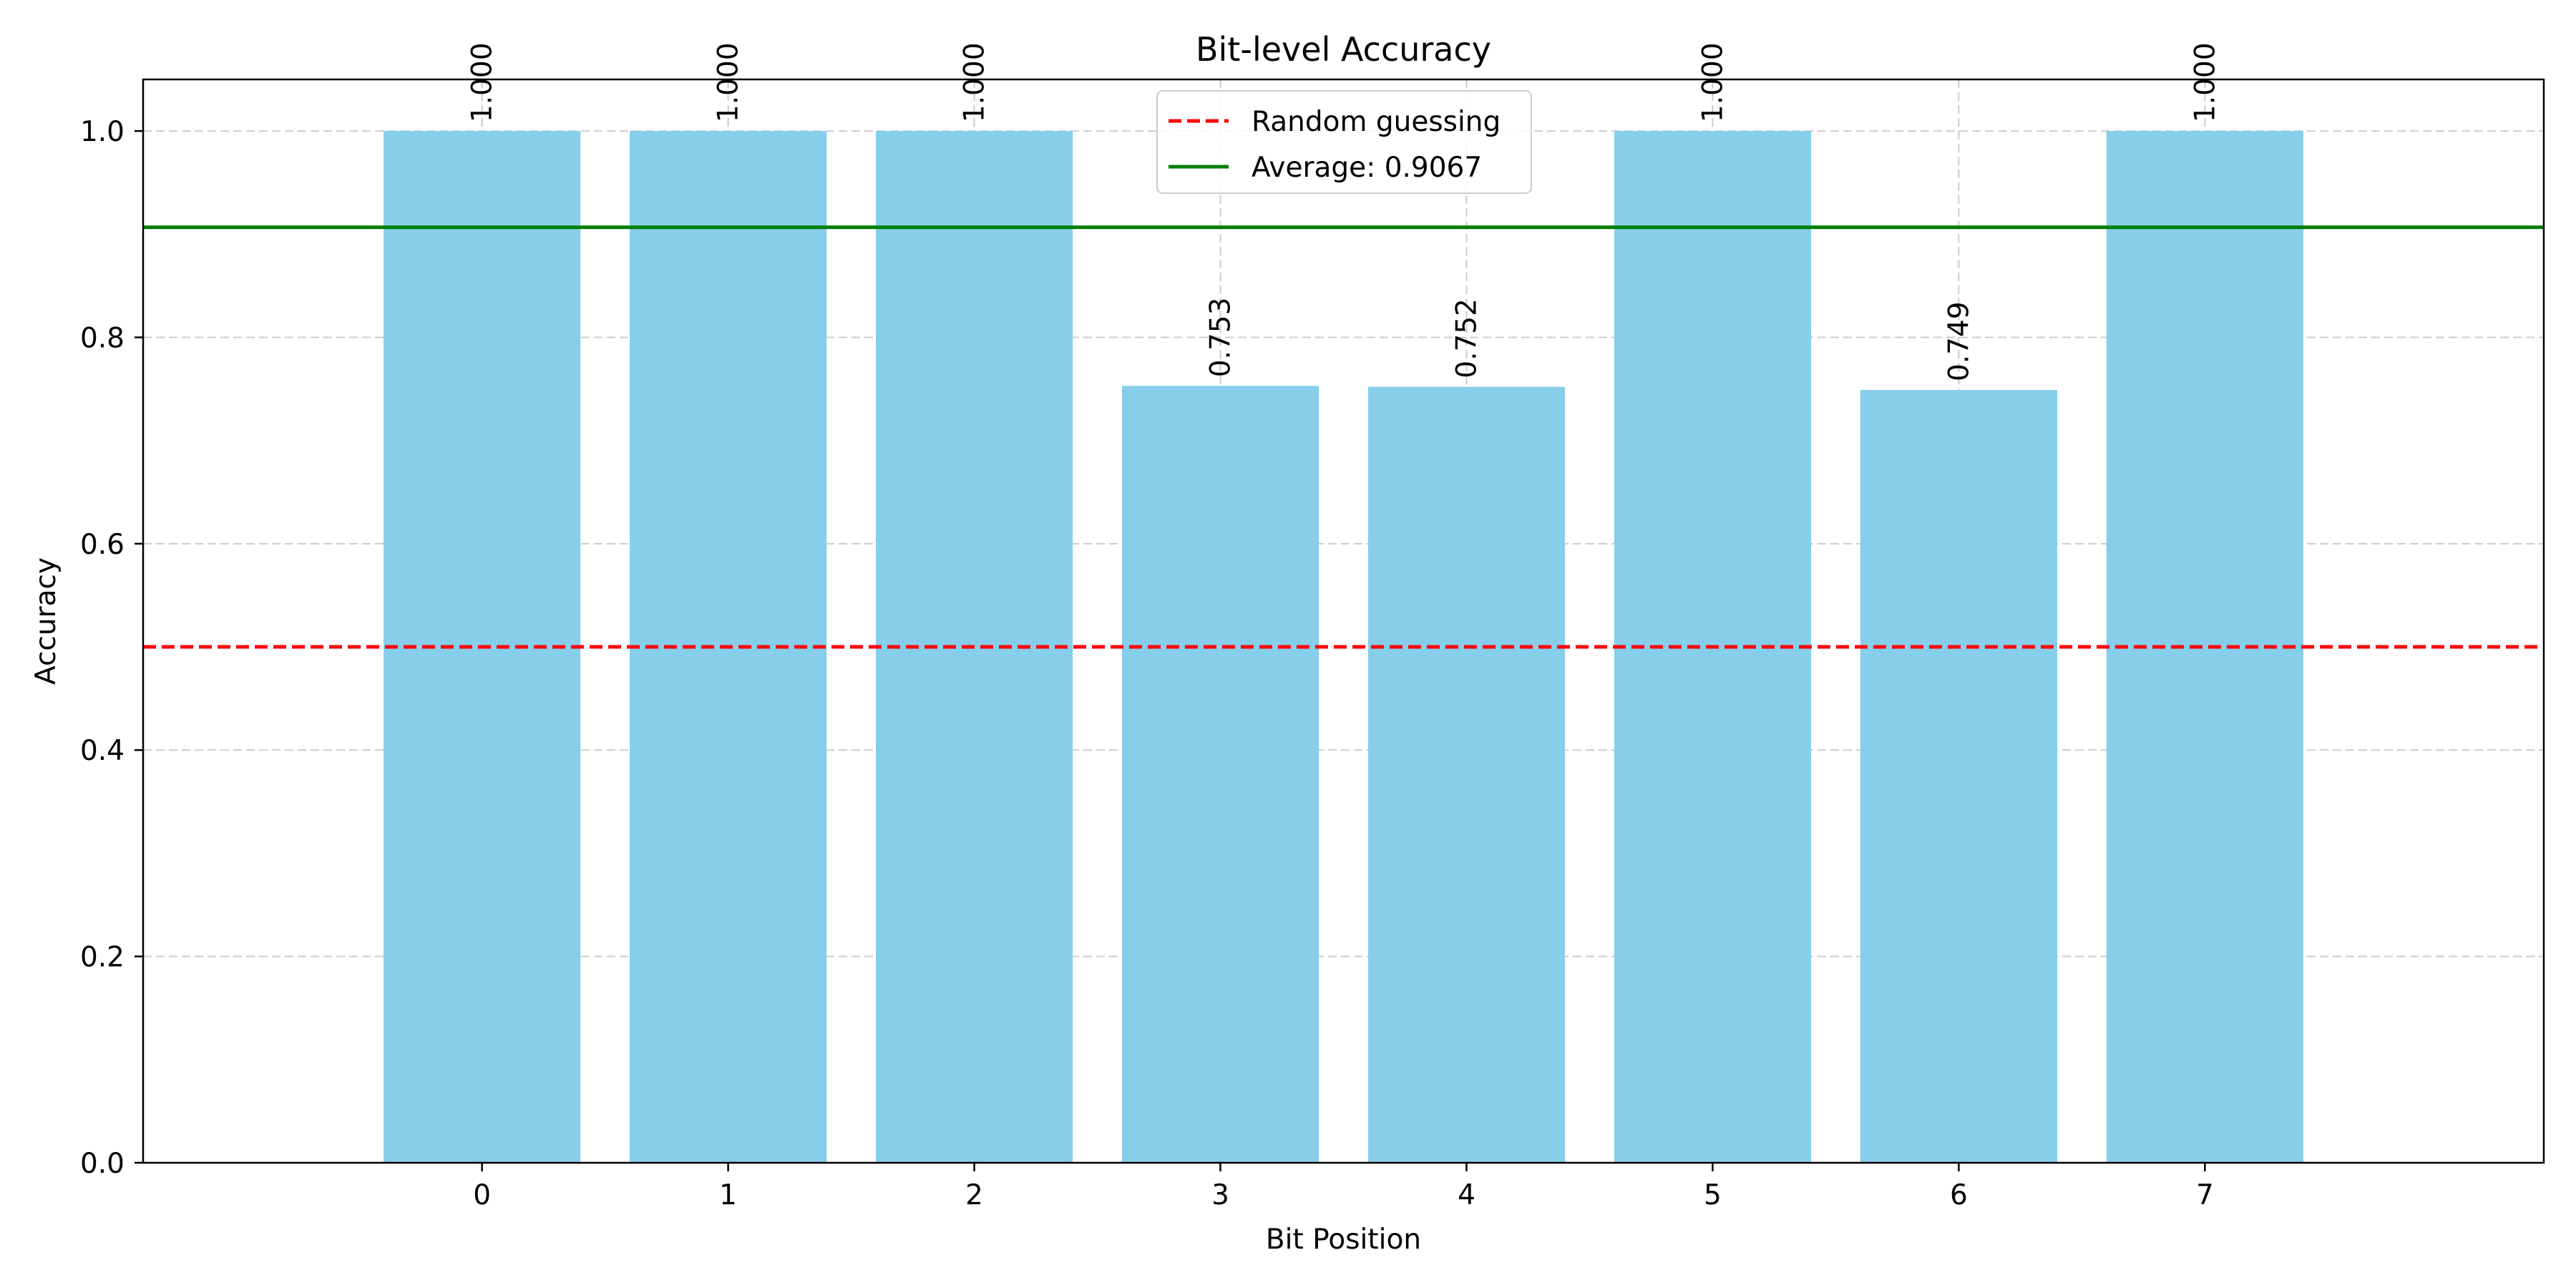 The image size is (2576, 1288). I want to click on data-label-0: 1.000, so click(483, 82).